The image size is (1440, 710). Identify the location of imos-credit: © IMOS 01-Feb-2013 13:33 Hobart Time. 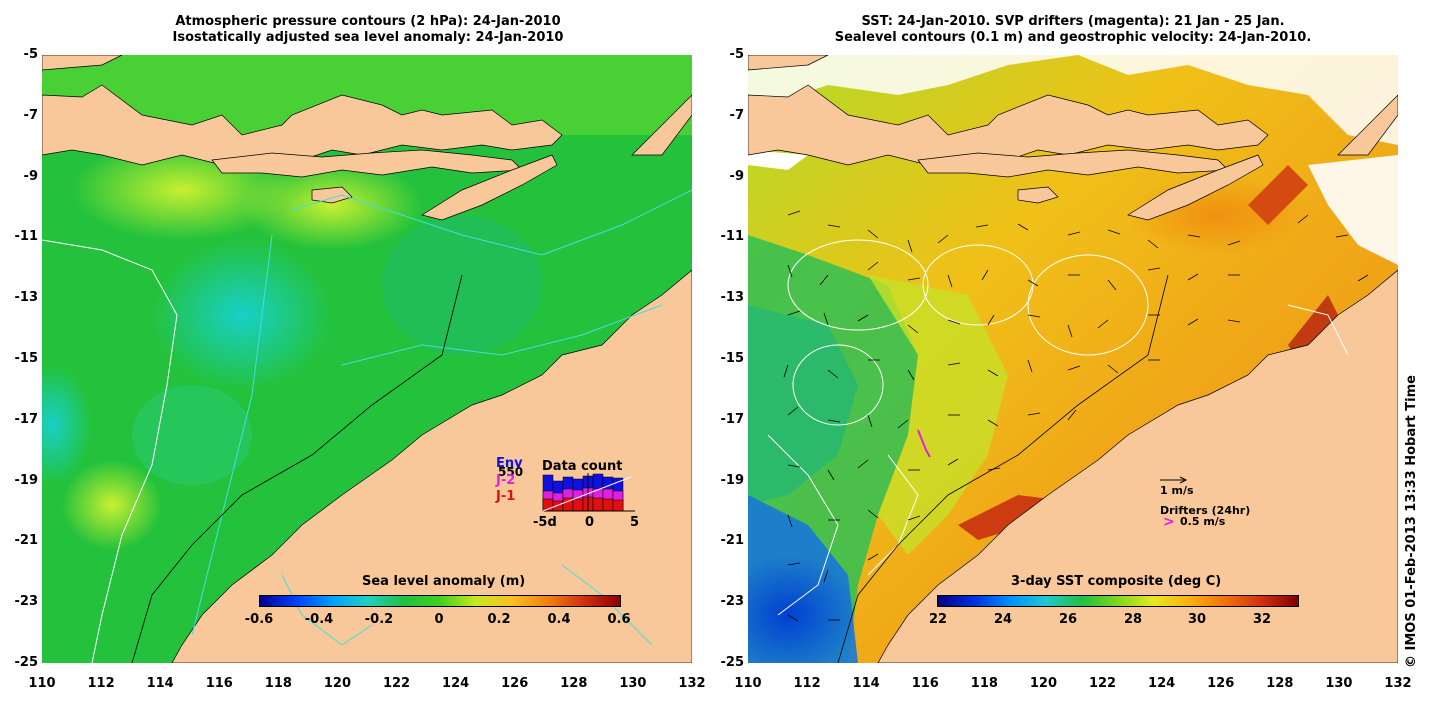
(1411, 521).